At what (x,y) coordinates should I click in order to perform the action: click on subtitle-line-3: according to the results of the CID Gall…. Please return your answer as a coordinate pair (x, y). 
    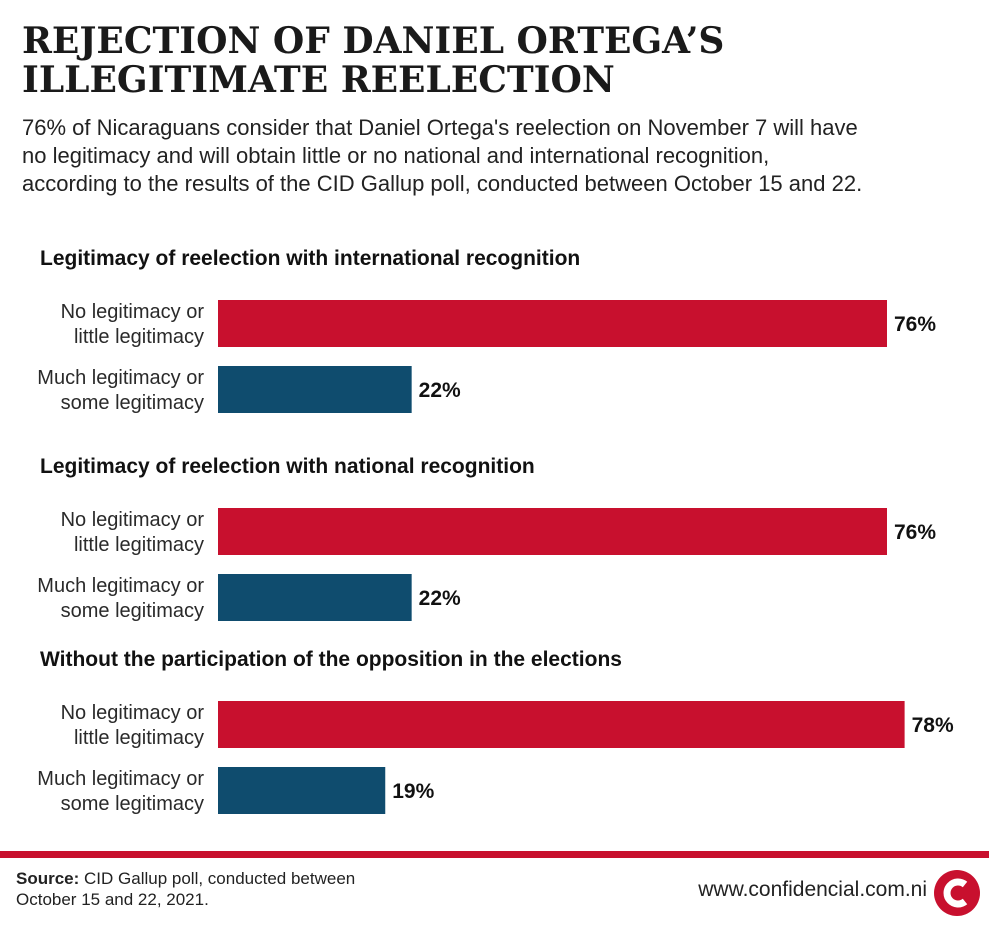
    Looking at the image, I should click on (442, 183).